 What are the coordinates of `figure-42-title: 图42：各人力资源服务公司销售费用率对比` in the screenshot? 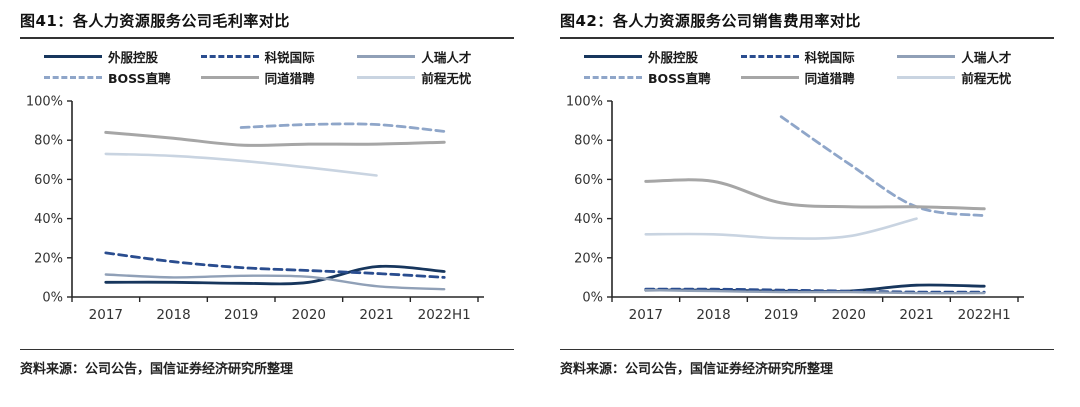 It's located at (710, 21).